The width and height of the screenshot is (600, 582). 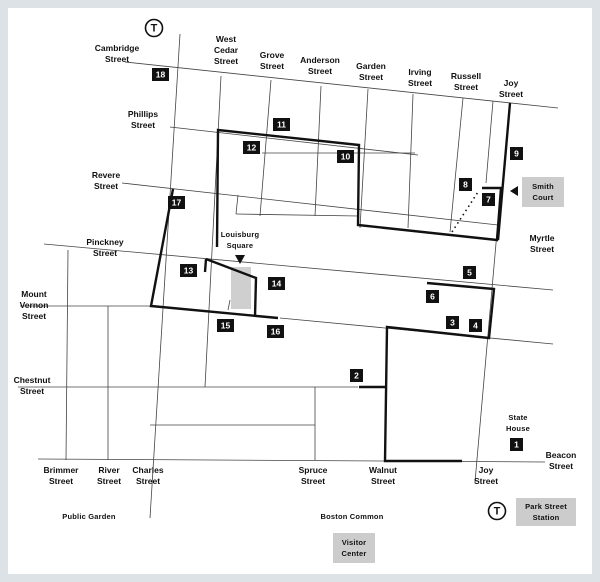 I want to click on svg-text: Walnut, so click(x=383, y=470).